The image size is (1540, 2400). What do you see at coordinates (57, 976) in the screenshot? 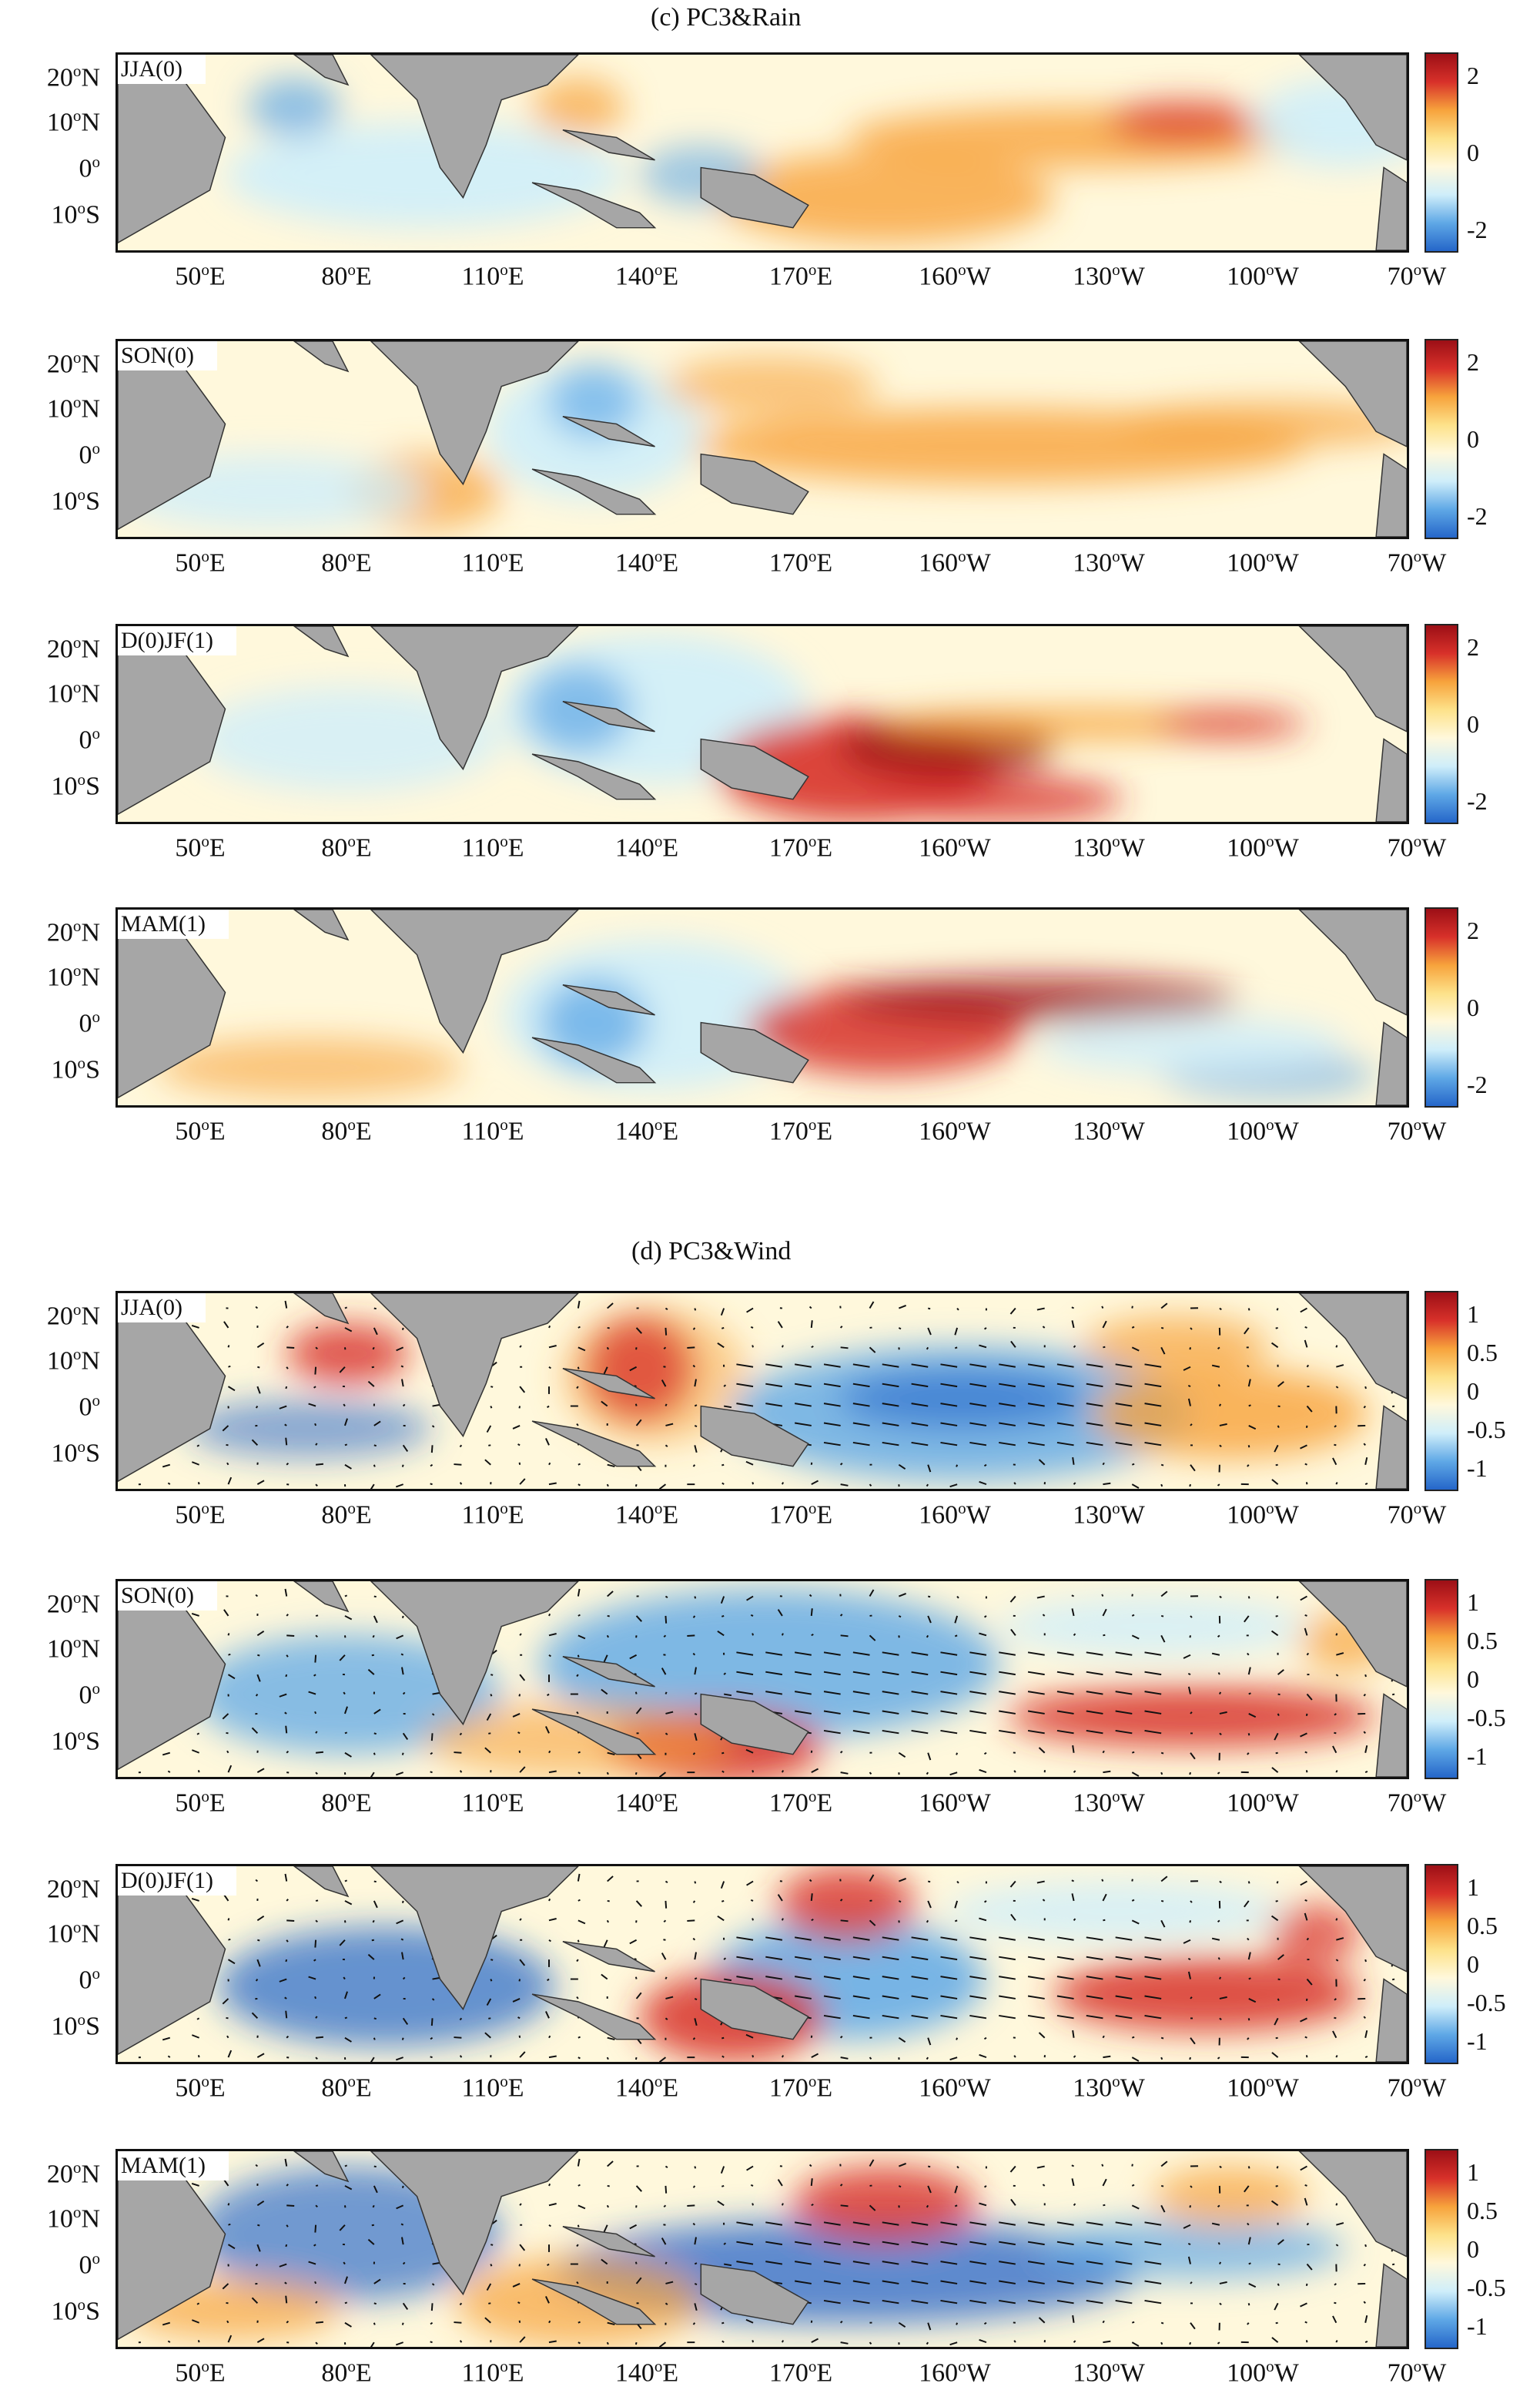
I see `latitude-label: 10oN` at bounding box center [57, 976].